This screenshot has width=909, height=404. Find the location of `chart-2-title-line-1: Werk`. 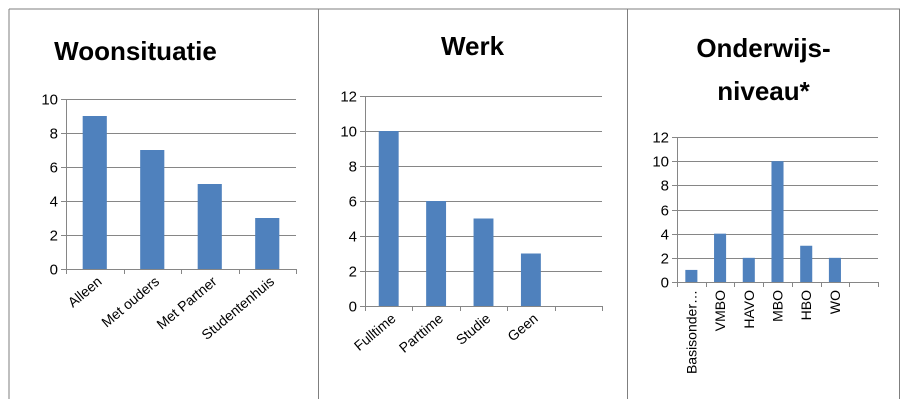

chart-2-title-line-1: Werk is located at coordinates (473, 46).